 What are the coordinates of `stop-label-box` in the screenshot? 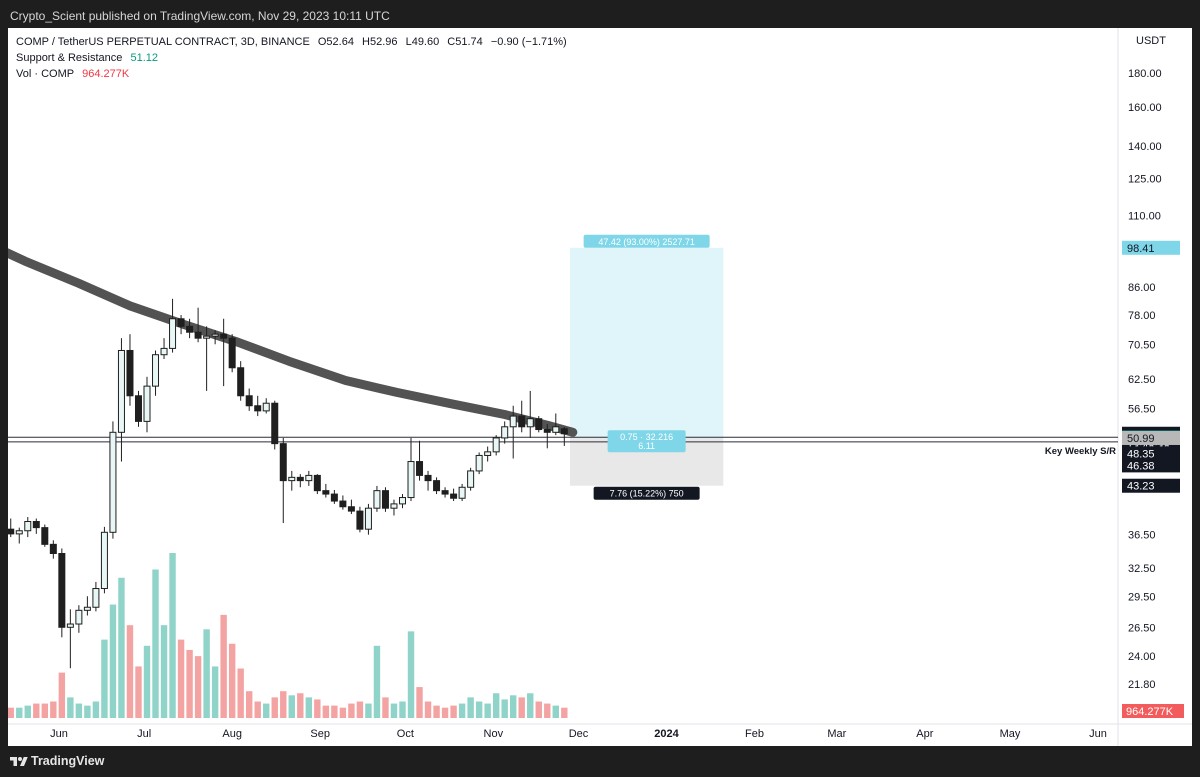 It's located at (646, 493).